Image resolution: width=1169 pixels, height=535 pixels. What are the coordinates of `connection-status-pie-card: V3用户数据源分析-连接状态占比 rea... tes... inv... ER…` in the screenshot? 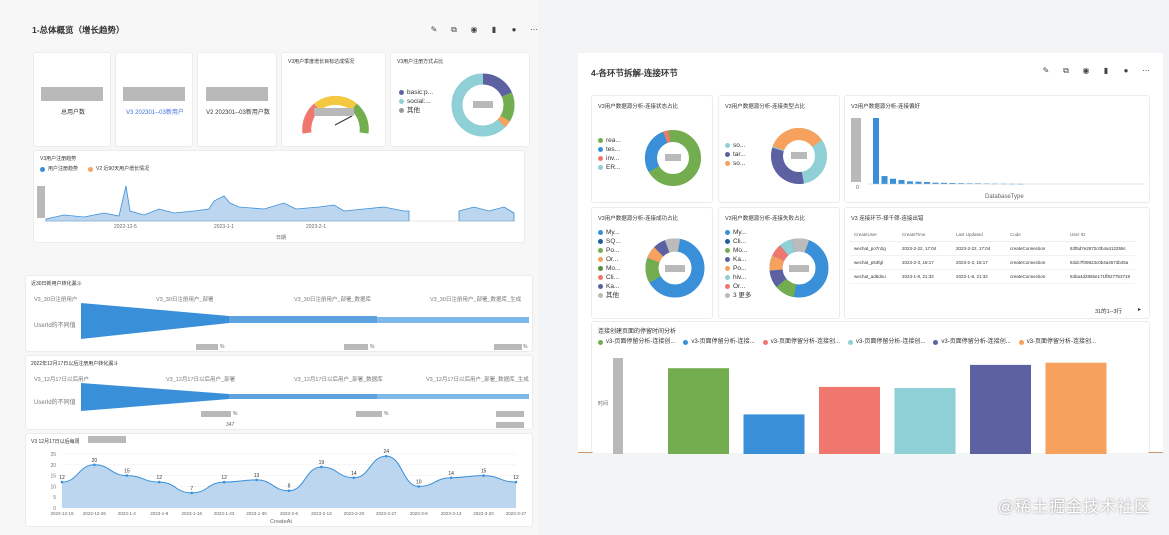 It's located at (652, 149).